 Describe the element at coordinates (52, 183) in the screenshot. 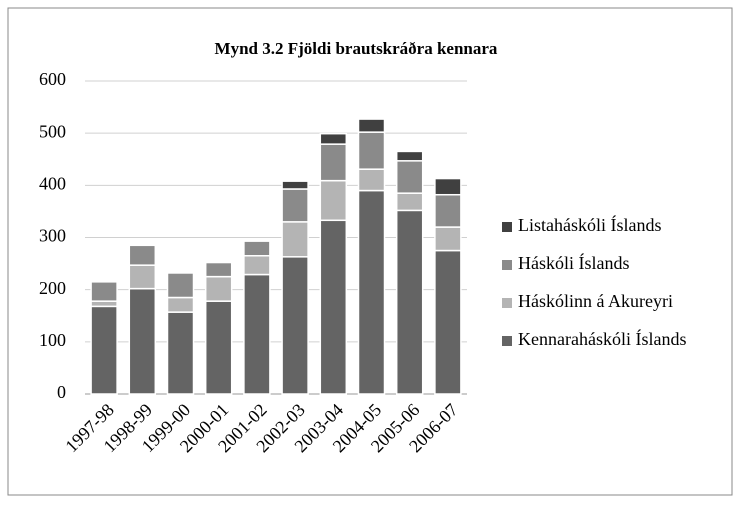

I see `y-tick-label: 400` at that location.